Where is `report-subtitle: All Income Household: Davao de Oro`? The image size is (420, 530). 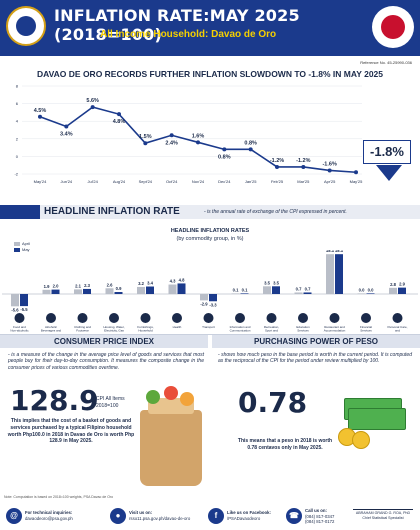
report-subtitle: All Income Household: Davao de Oro is located at coordinates (188, 34).